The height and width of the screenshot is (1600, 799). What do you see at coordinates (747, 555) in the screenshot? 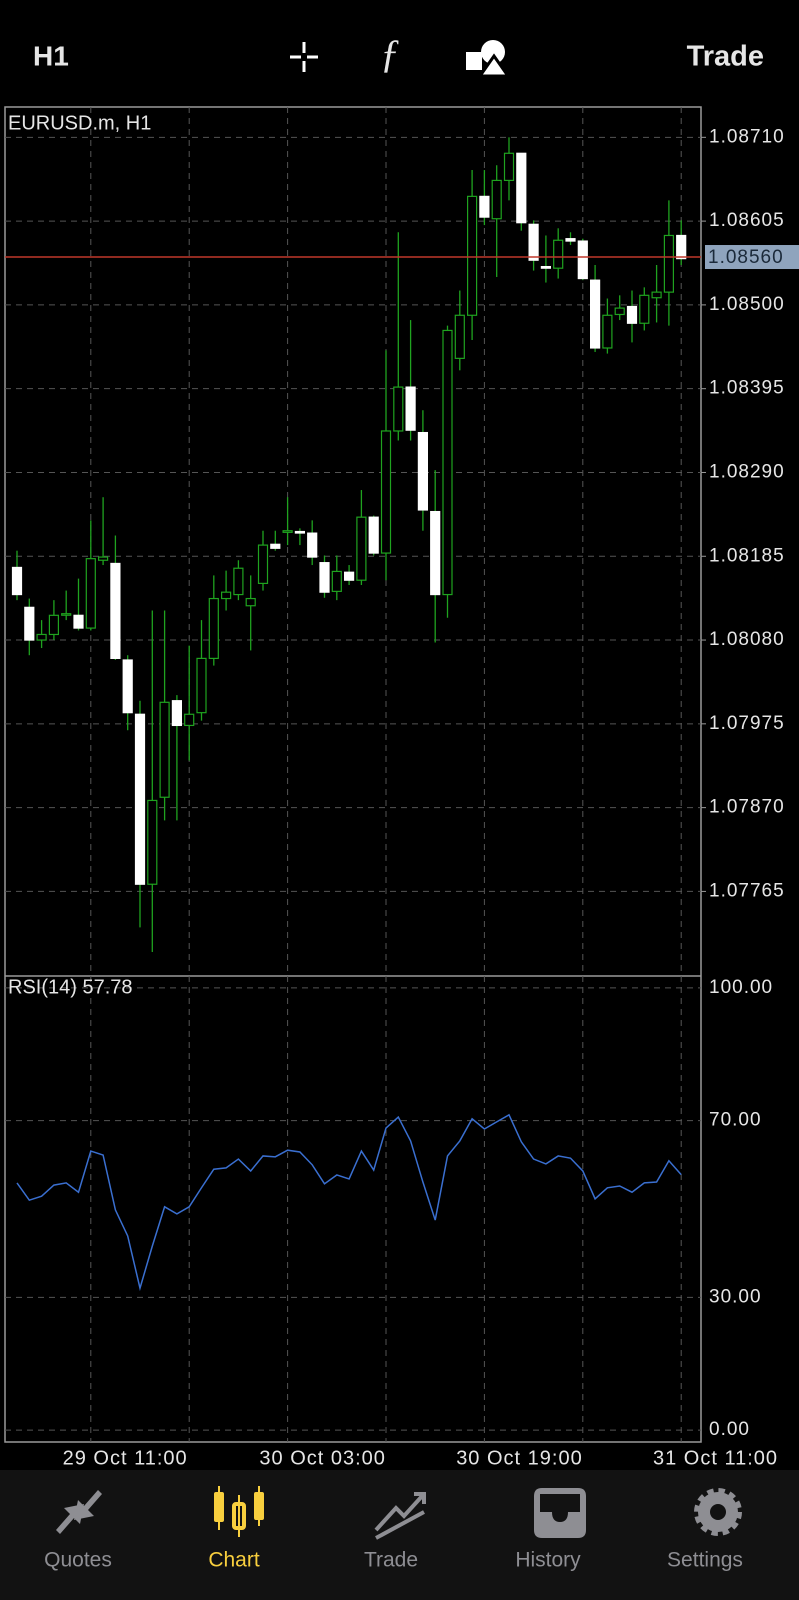
I see `y-tick-label: 1.08185` at bounding box center [747, 555].